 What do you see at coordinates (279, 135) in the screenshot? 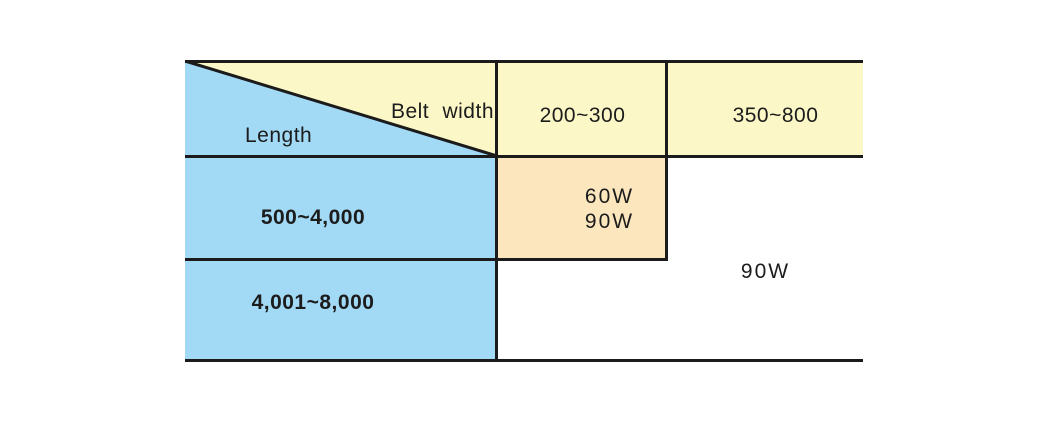
I see `length-axis-label: Length` at bounding box center [279, 135].